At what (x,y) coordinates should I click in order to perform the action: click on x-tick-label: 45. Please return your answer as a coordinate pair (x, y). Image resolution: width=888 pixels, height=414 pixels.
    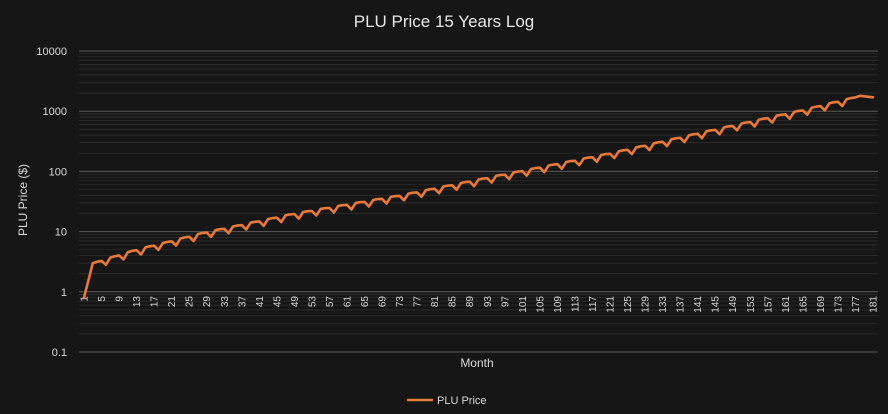
    Looking at the image, I should click on (277, 302).